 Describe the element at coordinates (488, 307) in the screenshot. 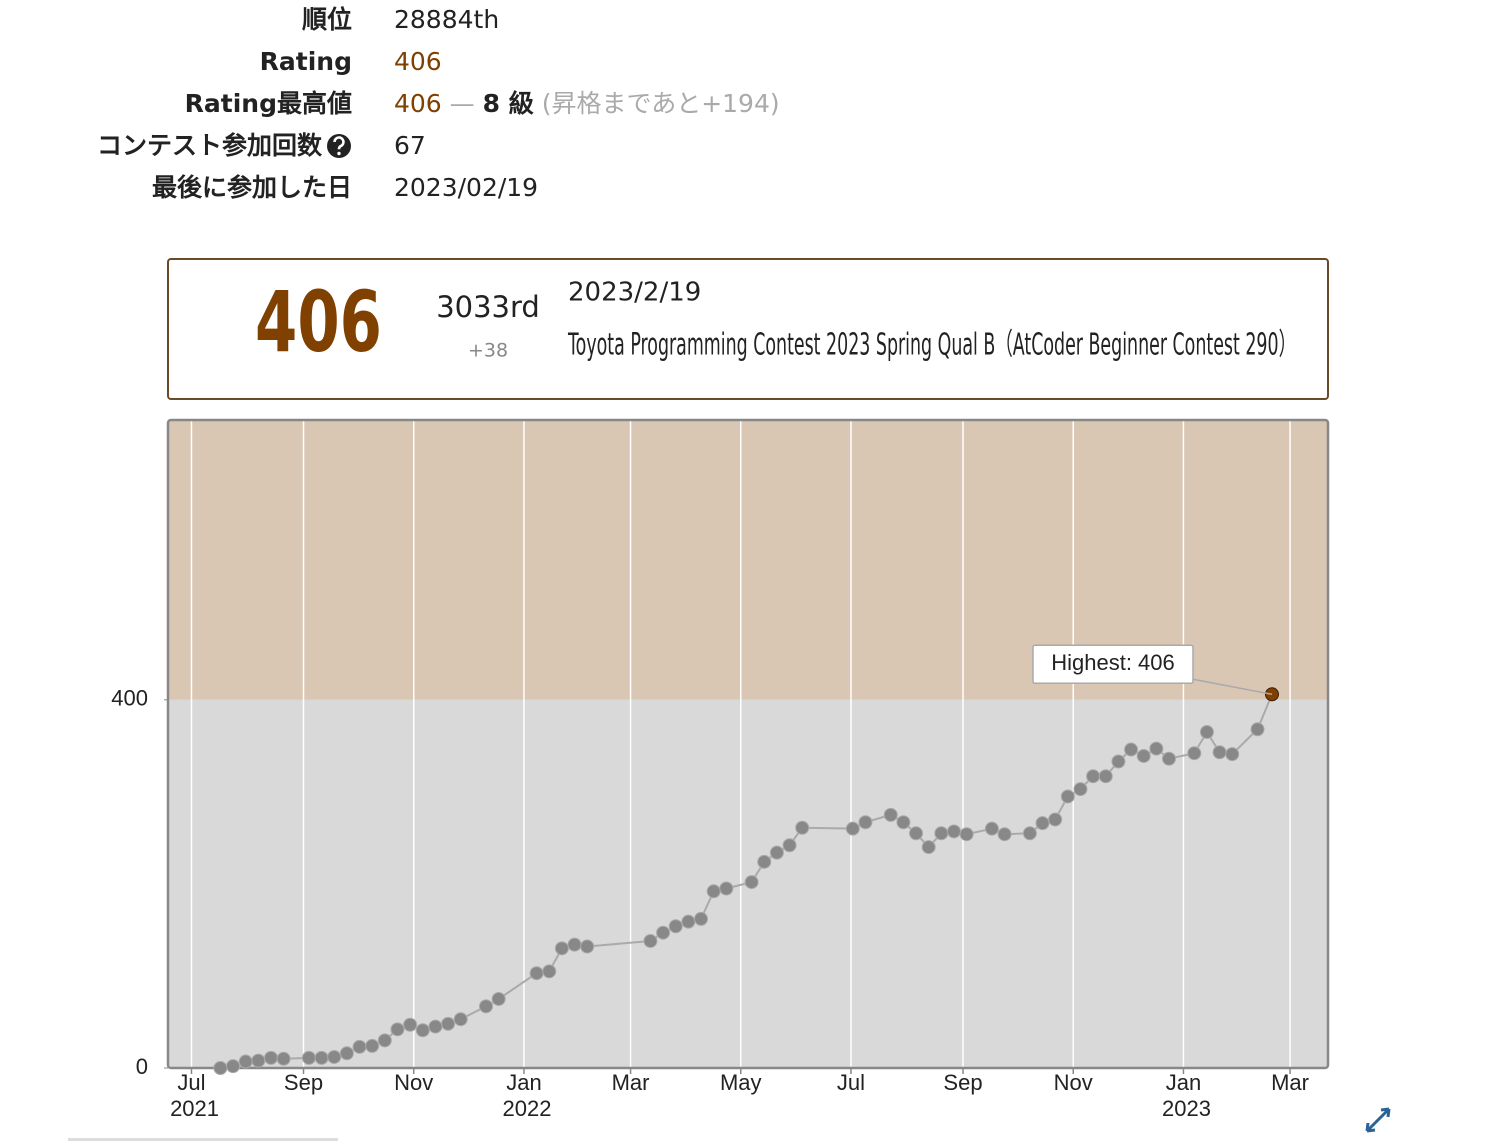

I see `card-place: 3033rd` at that location.